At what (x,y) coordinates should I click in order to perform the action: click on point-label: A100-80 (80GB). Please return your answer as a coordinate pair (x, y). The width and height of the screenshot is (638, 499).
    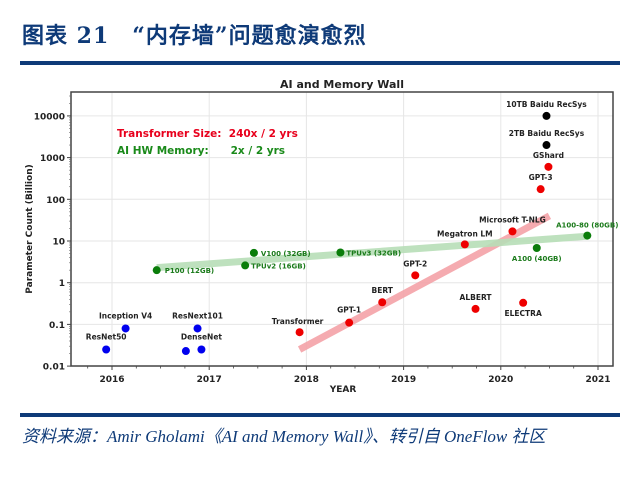
    Looking at the image, I should click on (587, 226).